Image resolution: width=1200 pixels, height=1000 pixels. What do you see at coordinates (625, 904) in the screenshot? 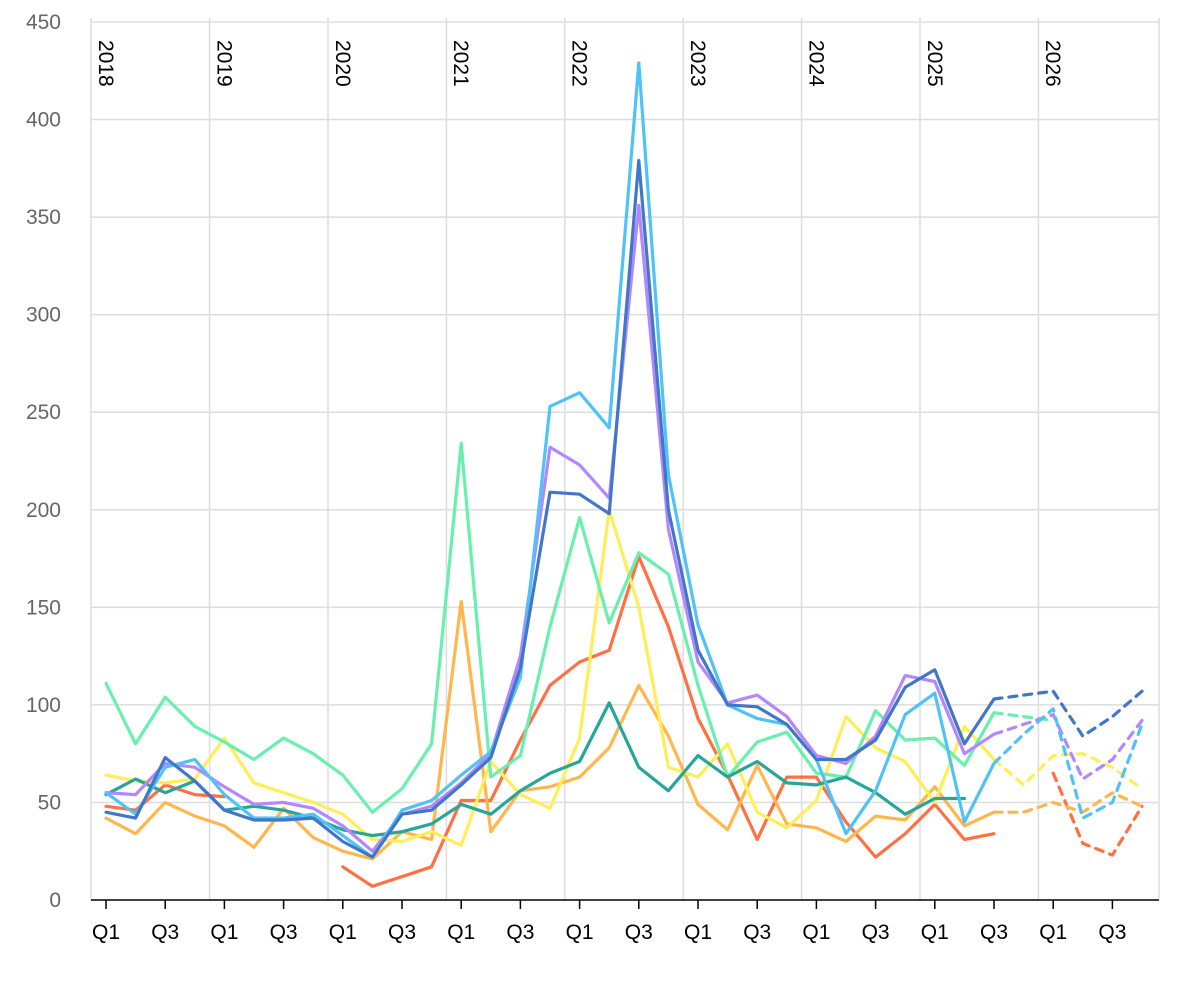
I see `axis-layer` at bounding box center [625, 904].